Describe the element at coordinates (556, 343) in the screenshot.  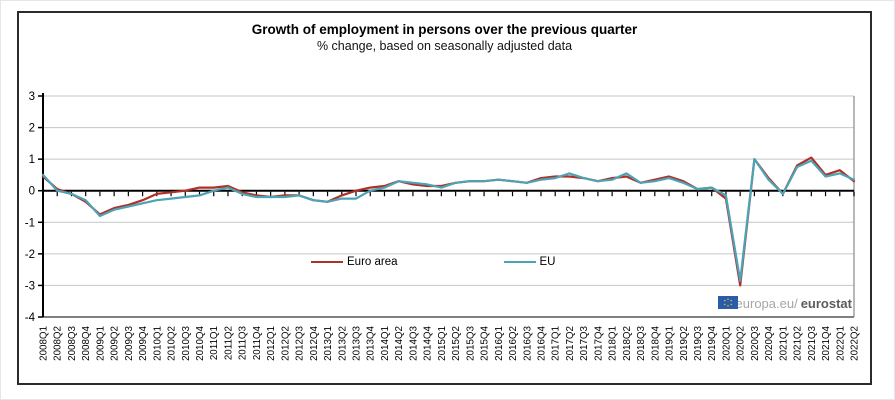
I see `svg-text: 2017Q1` at that location.